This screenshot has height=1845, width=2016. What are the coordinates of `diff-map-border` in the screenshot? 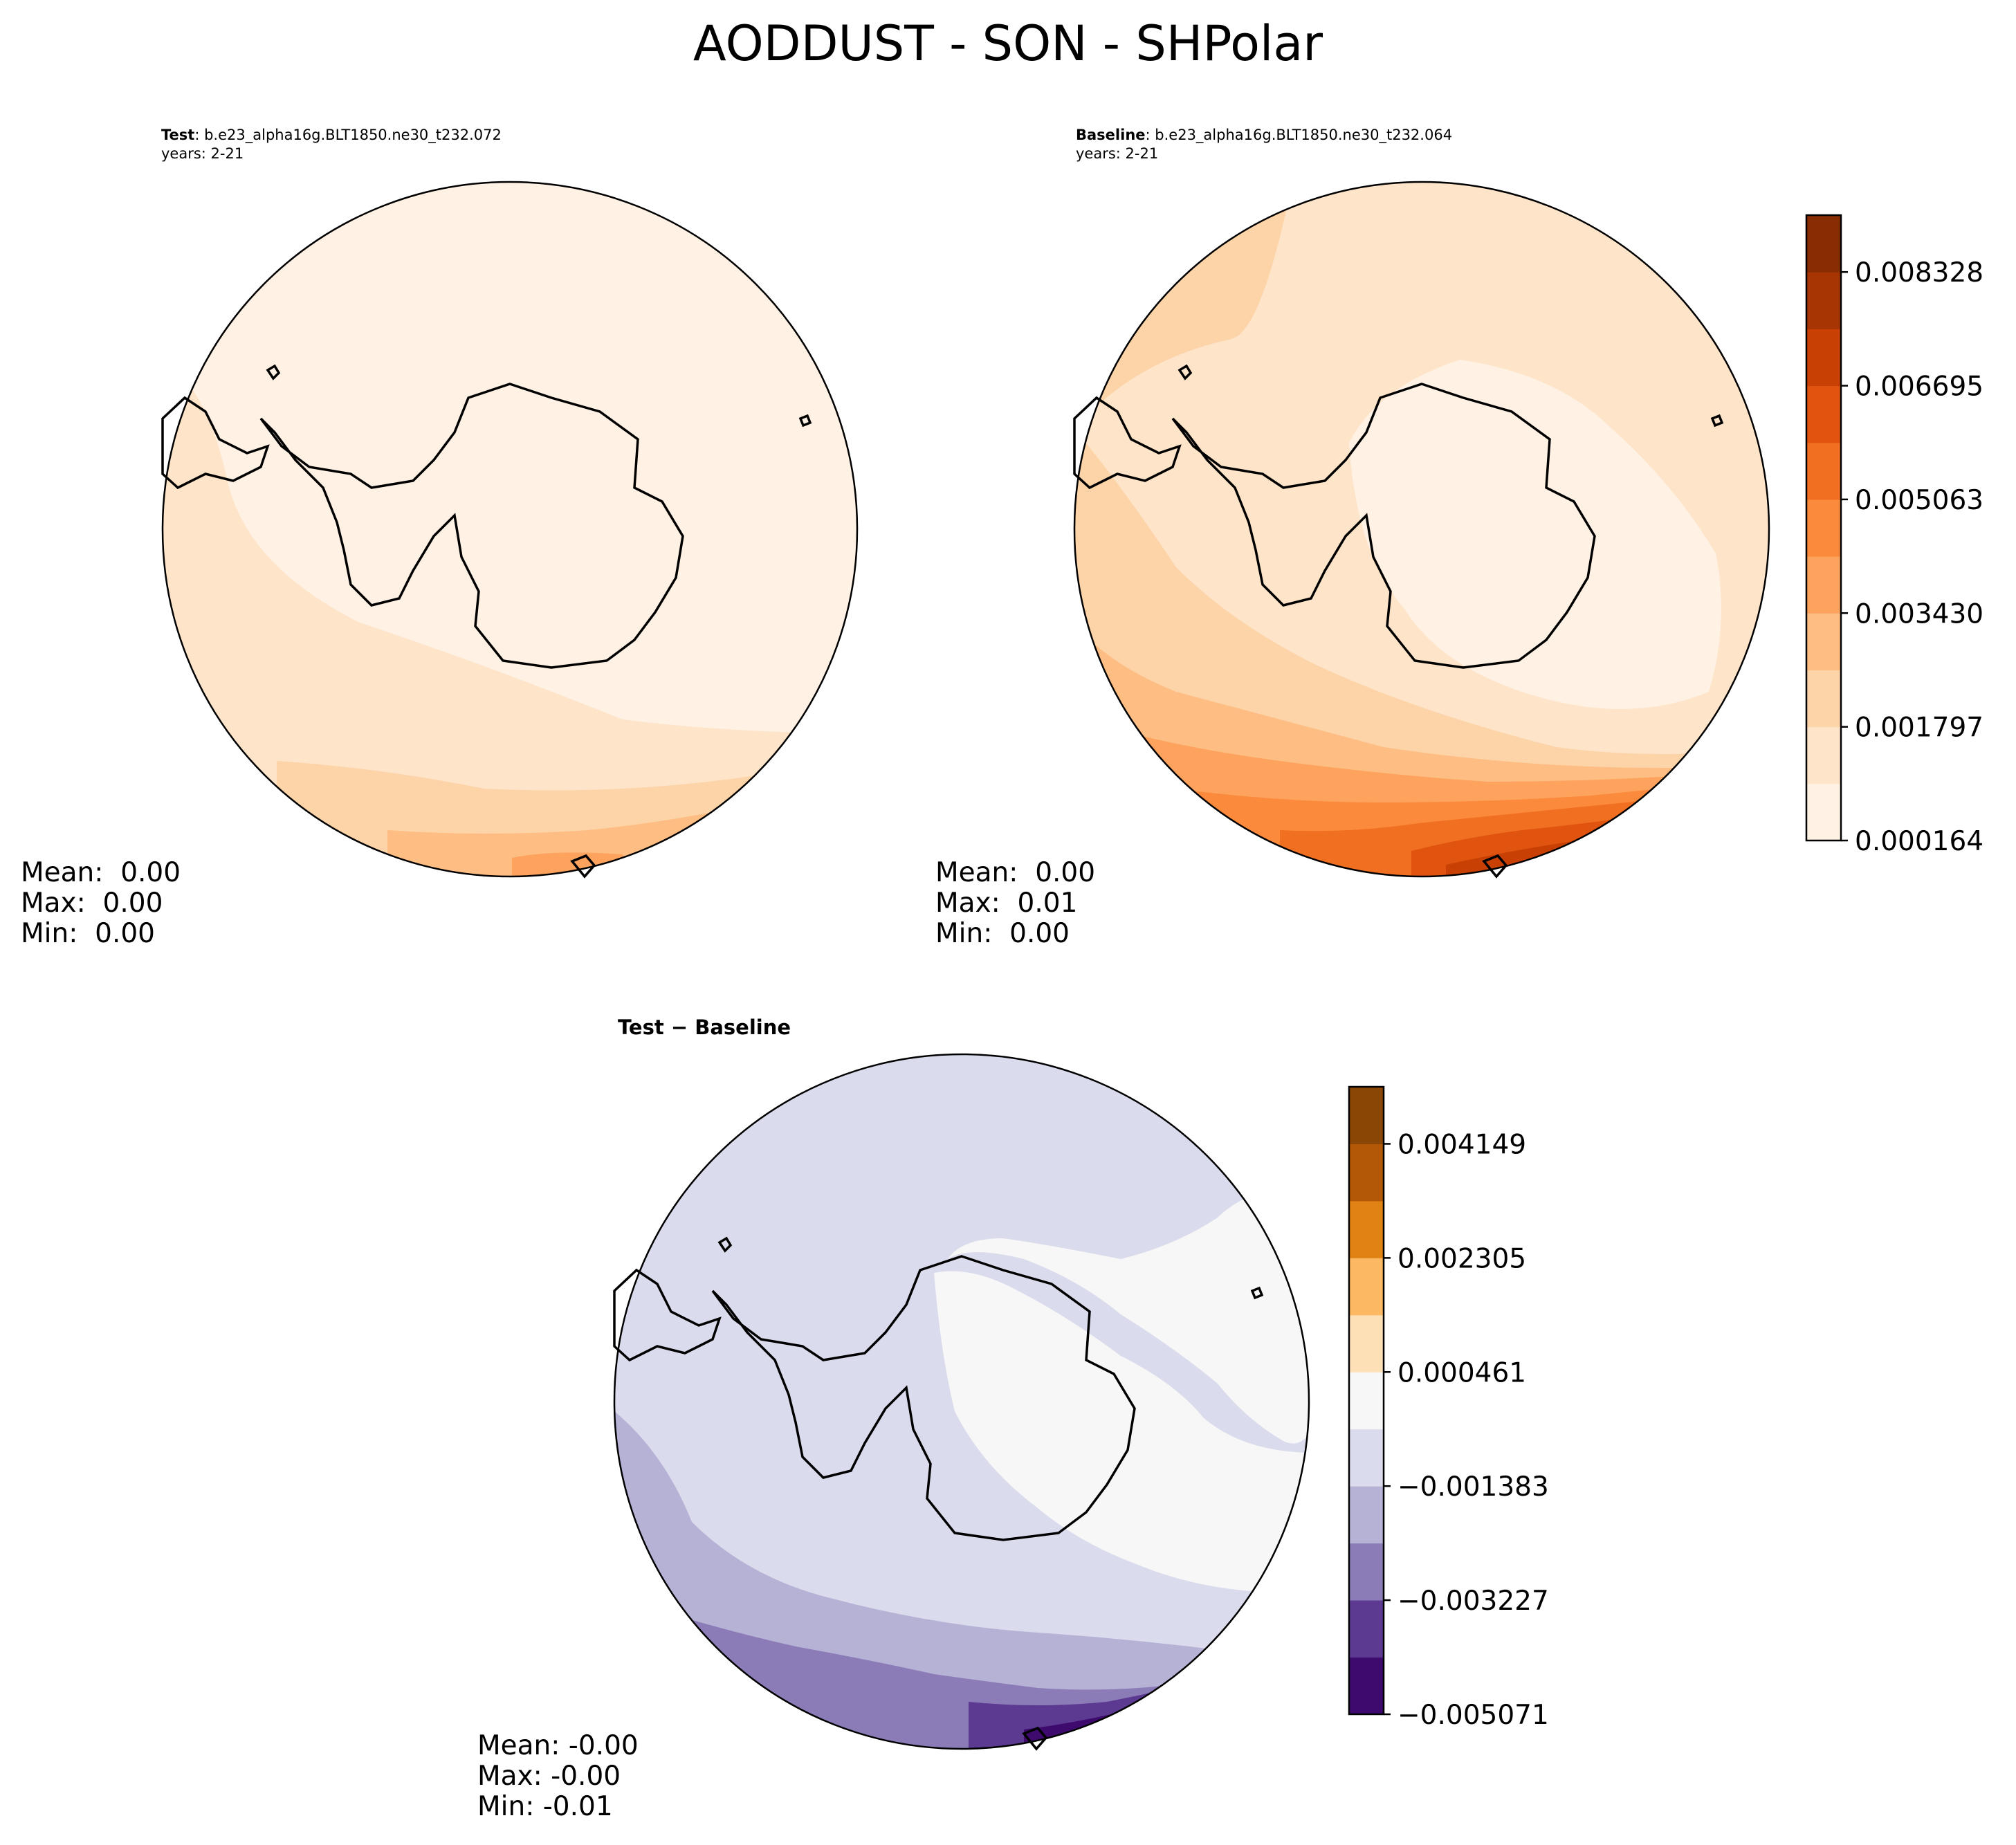 It's located at (961, 1401).